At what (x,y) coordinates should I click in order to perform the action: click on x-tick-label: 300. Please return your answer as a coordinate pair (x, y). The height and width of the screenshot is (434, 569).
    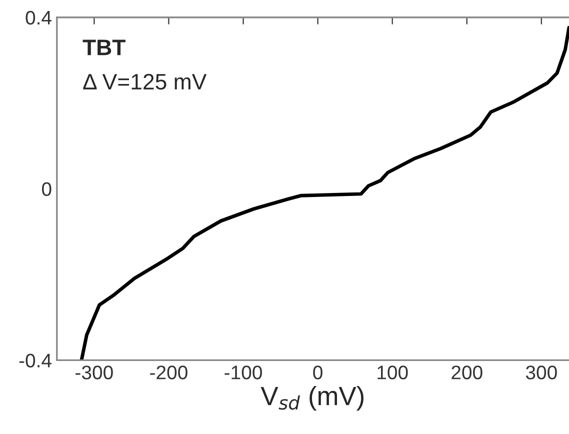
    Looking at the image, I should click on (541, 373).